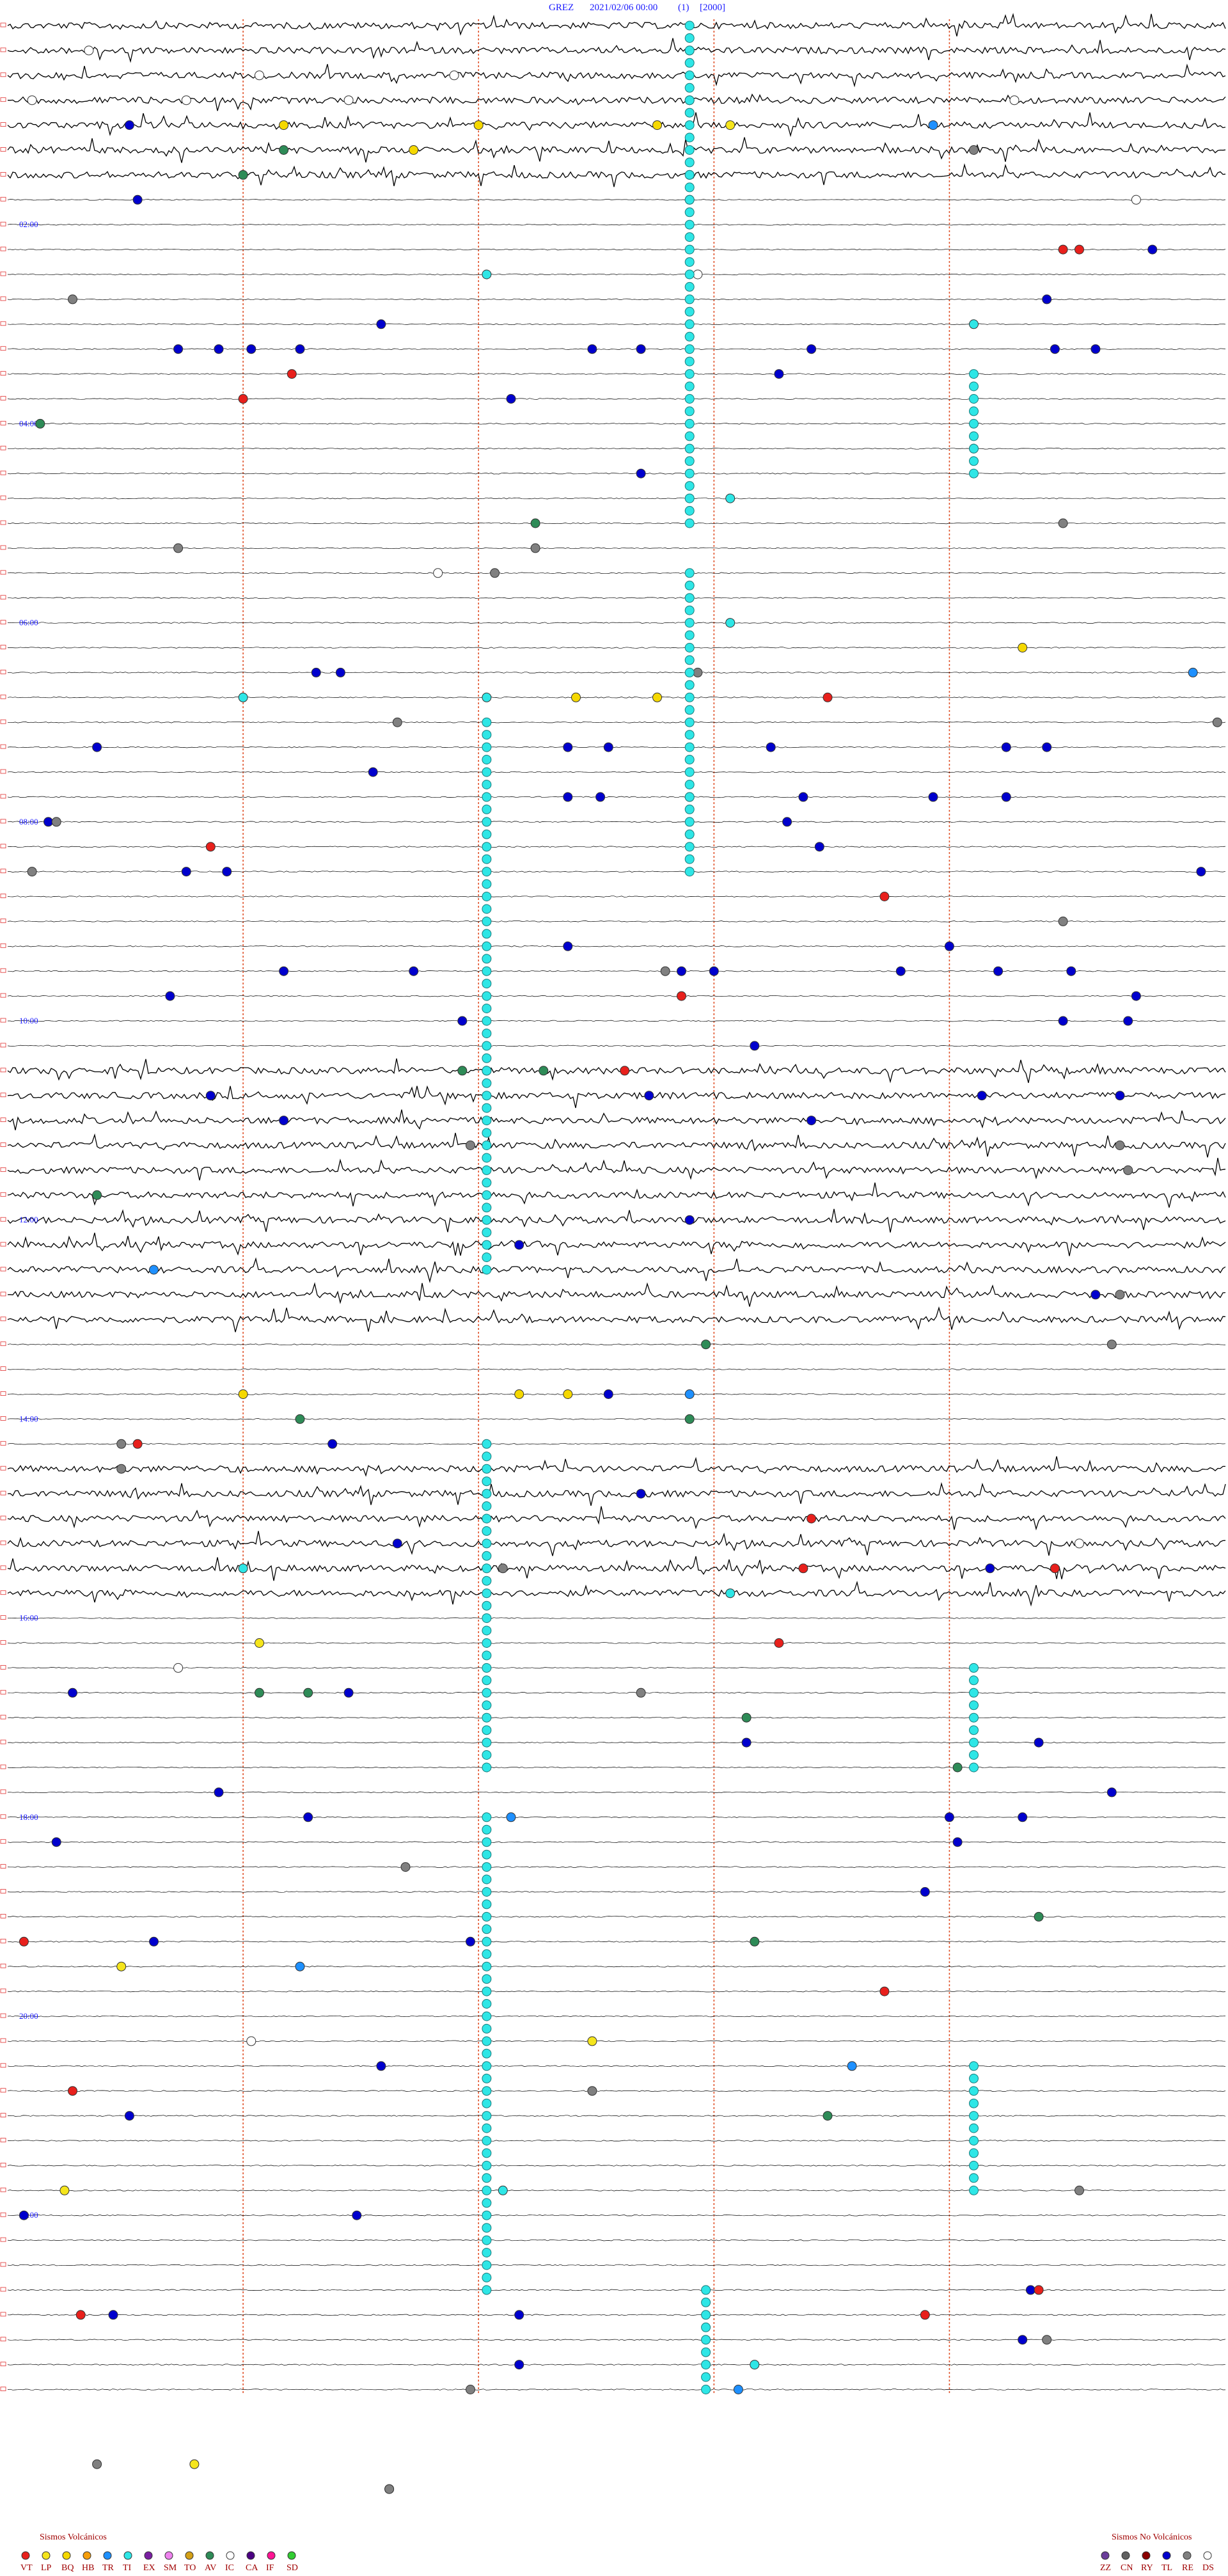 The image size is (1228, 2576). What do you see at coordinates (592, 2041) in the screenshot?
I see `event-marker-lp` at bounding box center [592, 2041].